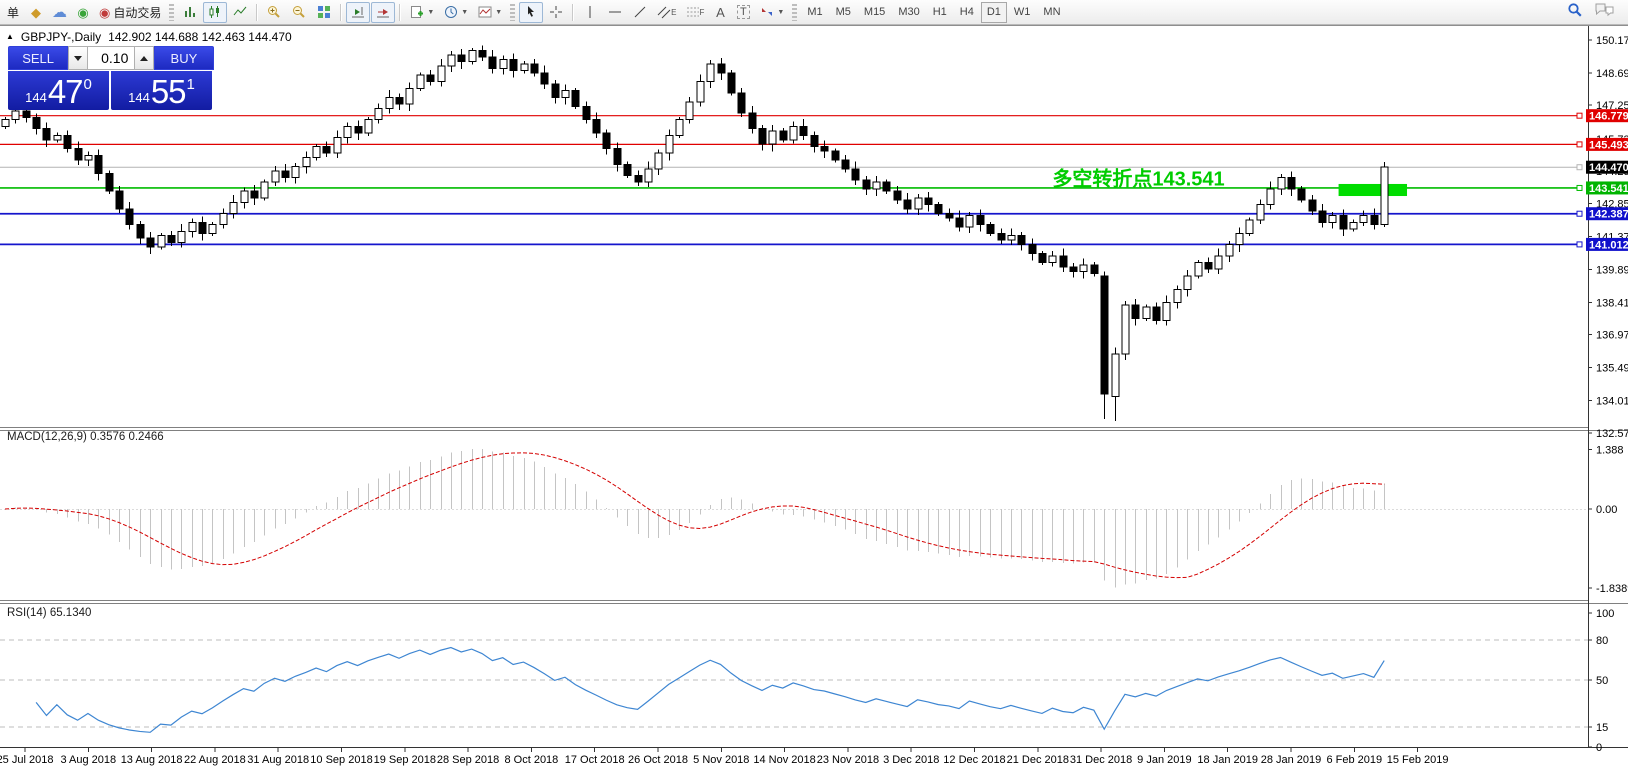 The width and height of the screenshot is (1628, 774). I want to click on toolbar-separator, so click(573, 12).